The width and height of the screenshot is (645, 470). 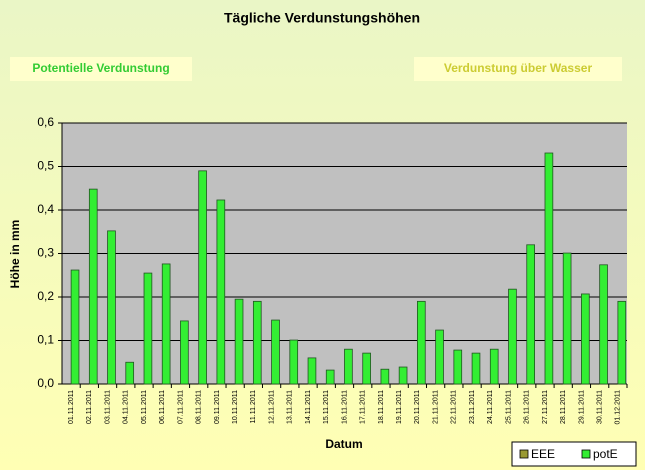 I want to click on x-tick-label: 19.11.2011, so click(x=399, y=407).